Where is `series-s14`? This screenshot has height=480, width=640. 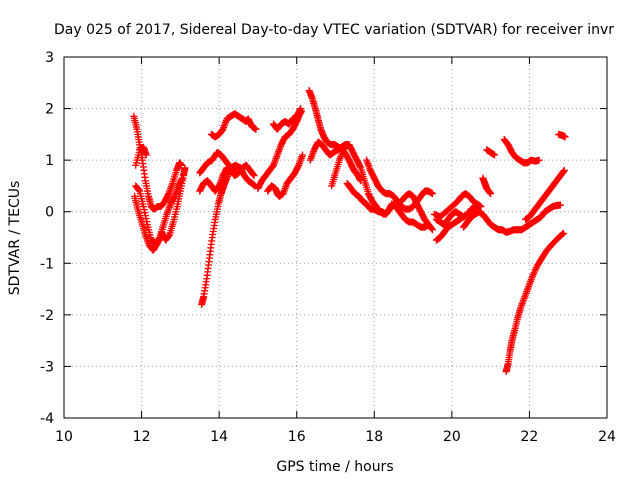 series-s14 is located at coordinates (339, 165).